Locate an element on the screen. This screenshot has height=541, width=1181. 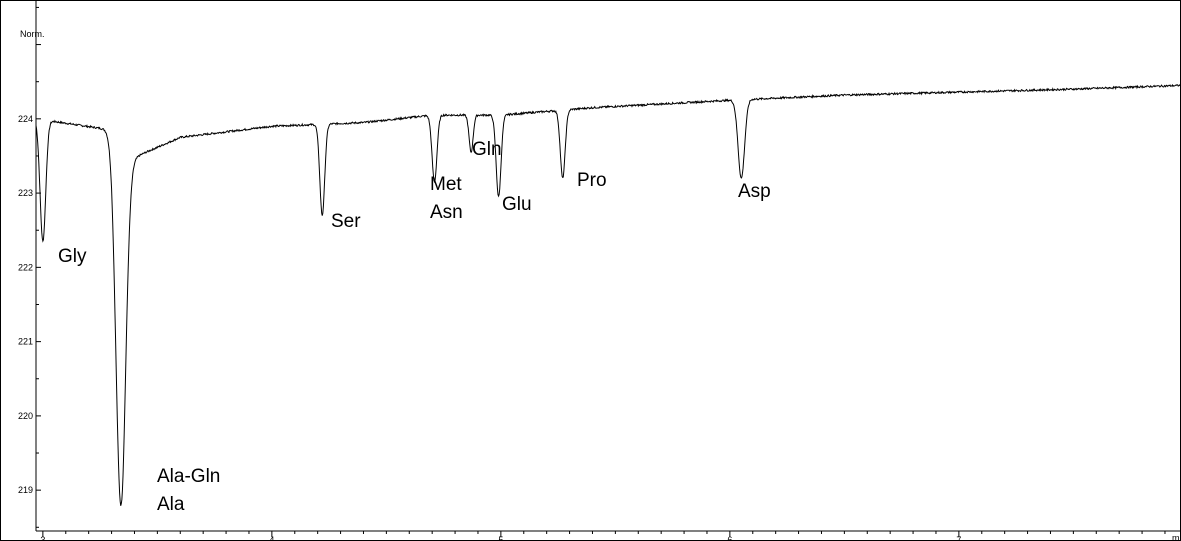
peak-label-asp: Asp is located at coordinates (754, 191).